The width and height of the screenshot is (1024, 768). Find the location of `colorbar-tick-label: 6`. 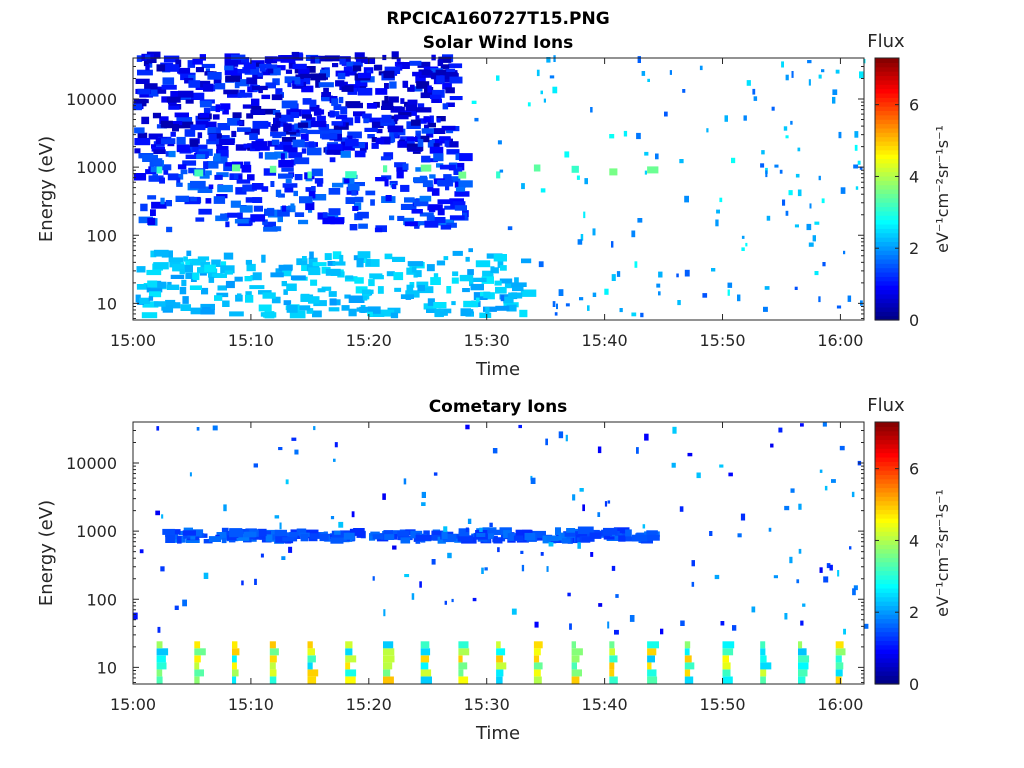

colorbar-tick-label: 6 is located at coordinates (914, 105).